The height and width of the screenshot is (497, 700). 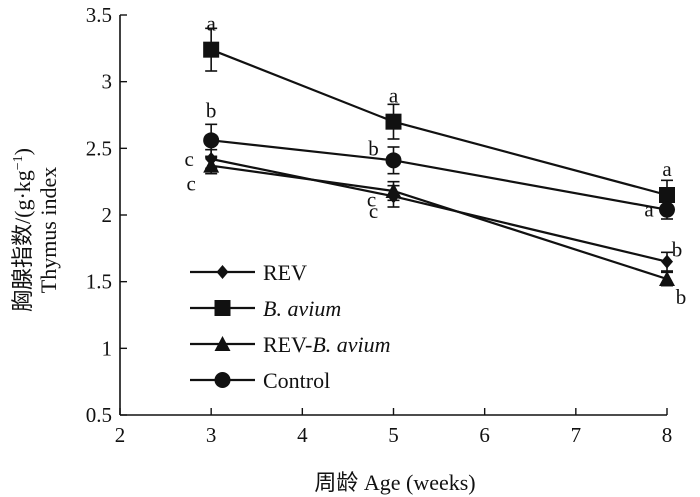 What do you see at coordinates (222, 308) in the screenshot?
I see `legend-marker-b-avium` at bounding box center [222, 308].